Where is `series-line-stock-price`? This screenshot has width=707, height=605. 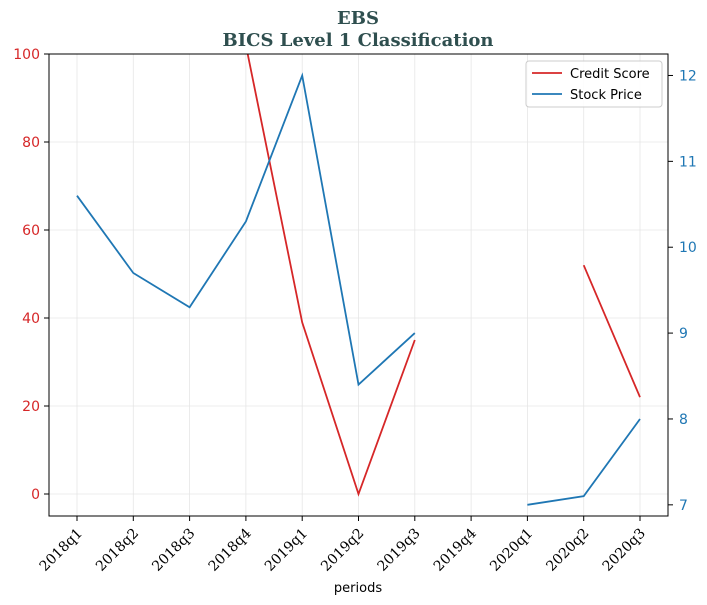
series-line-stock-price is located at coordinates (584, 462).